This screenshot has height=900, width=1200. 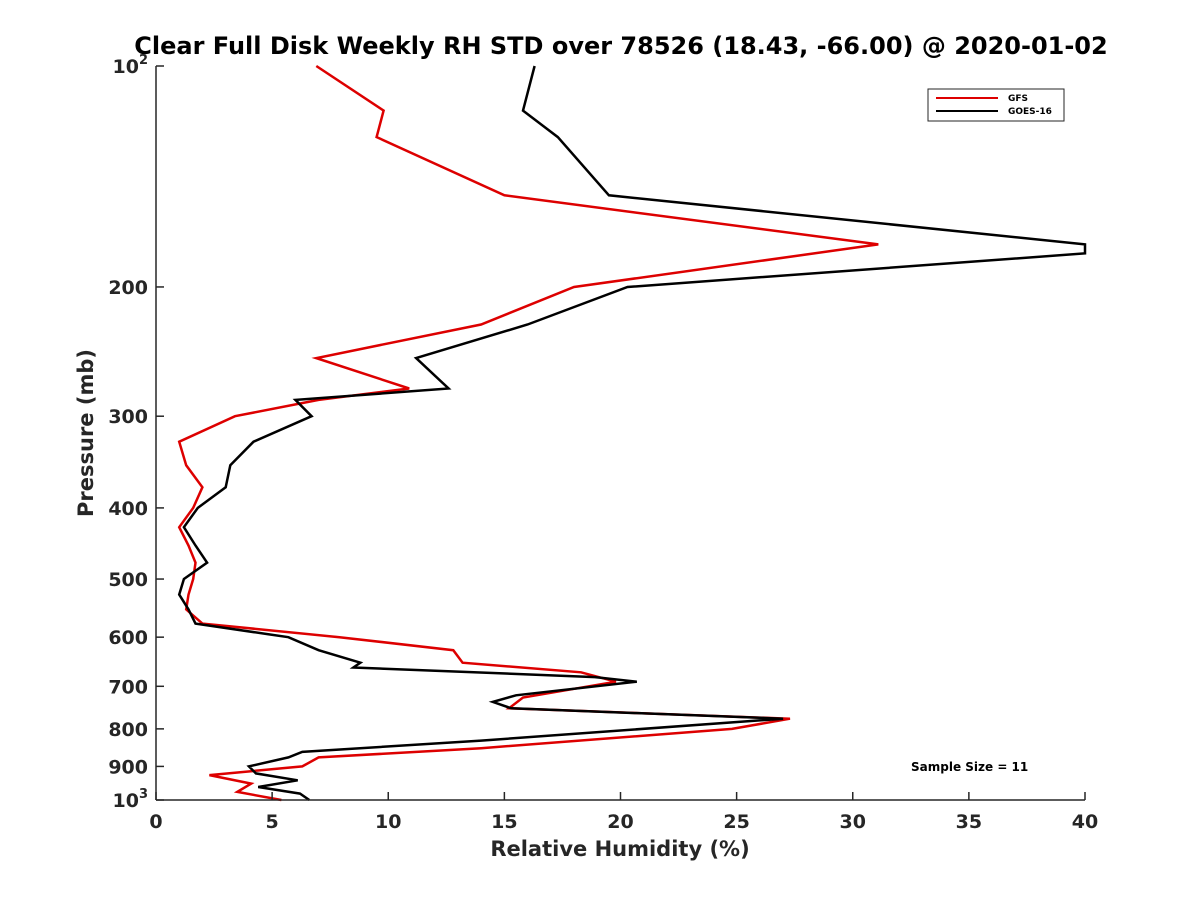 What do you see at coordinates (131, 65) in the screenshot?
I see `y-tick-label: 10²` at bounding box center [131, 65].